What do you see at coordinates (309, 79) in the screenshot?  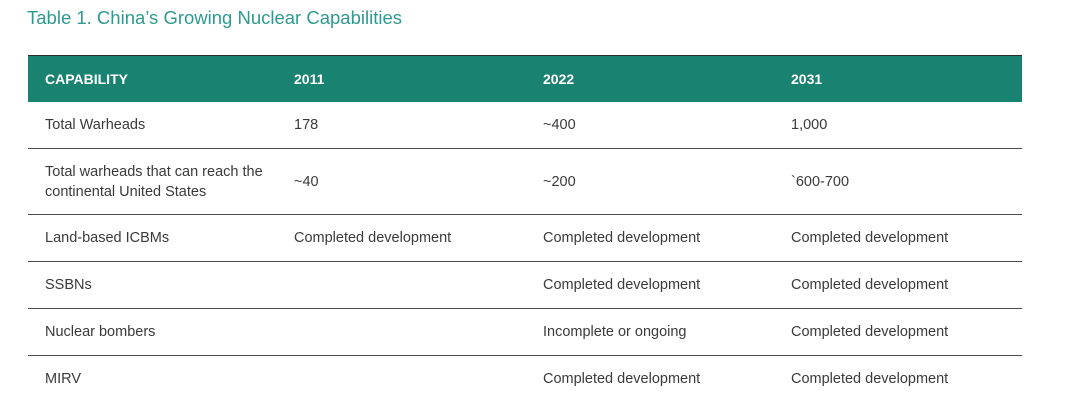 I see `header-2011: 2011` at bounding box center [309, 79].